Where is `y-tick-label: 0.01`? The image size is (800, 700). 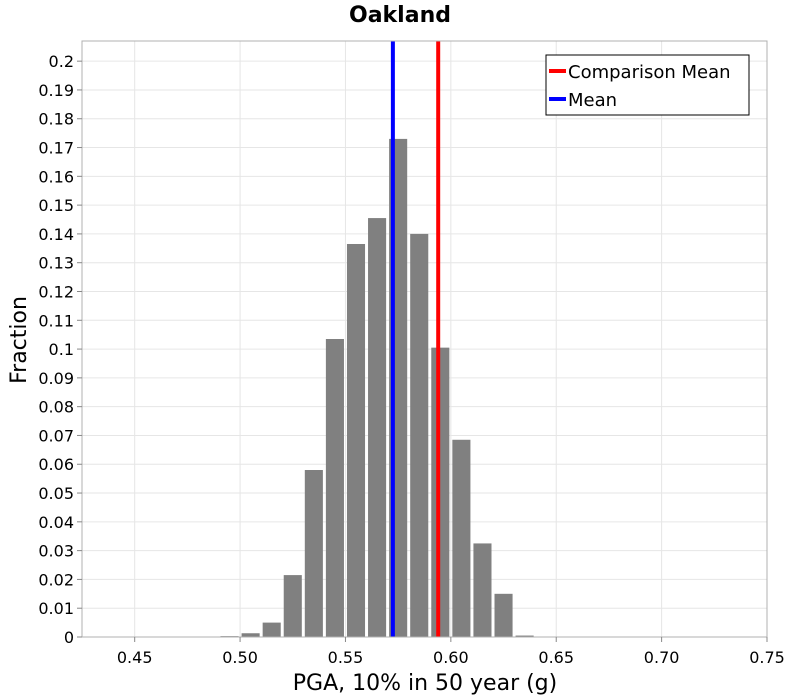 y-tick-label: 0.01 is located at coordinates (56, 608).